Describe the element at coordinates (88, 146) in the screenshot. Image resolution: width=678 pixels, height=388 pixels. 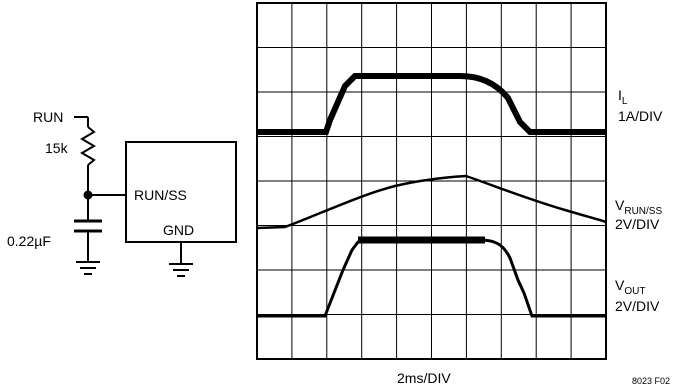
I see `resistor-symbol` at that location.